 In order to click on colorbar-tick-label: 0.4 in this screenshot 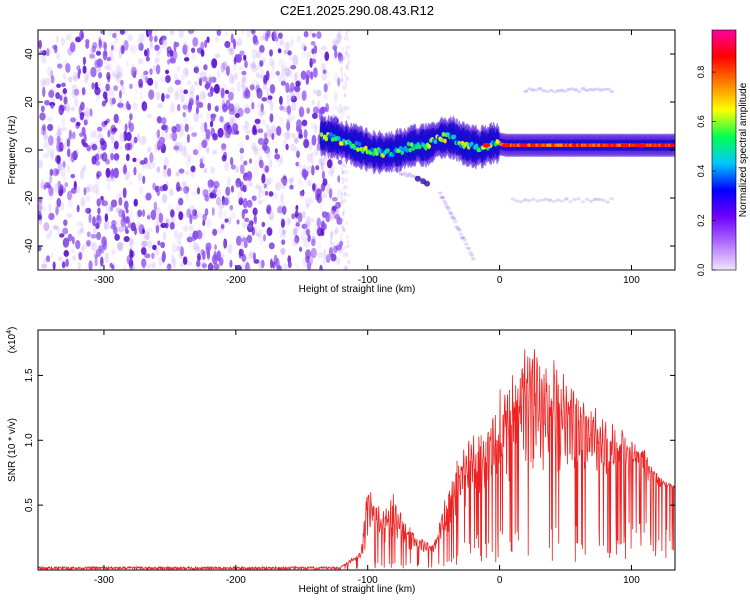, I will do `click(701, 171)`.